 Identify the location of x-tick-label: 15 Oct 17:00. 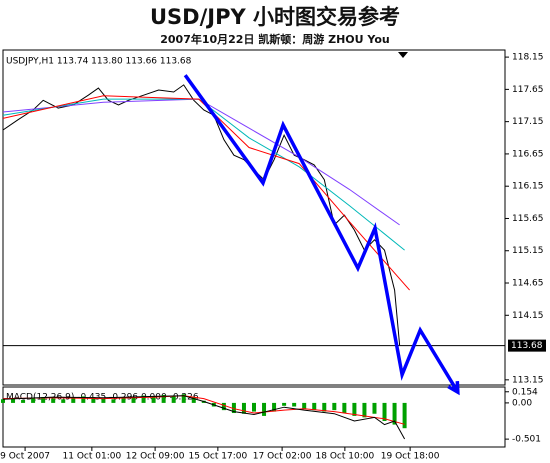
(218, 457).